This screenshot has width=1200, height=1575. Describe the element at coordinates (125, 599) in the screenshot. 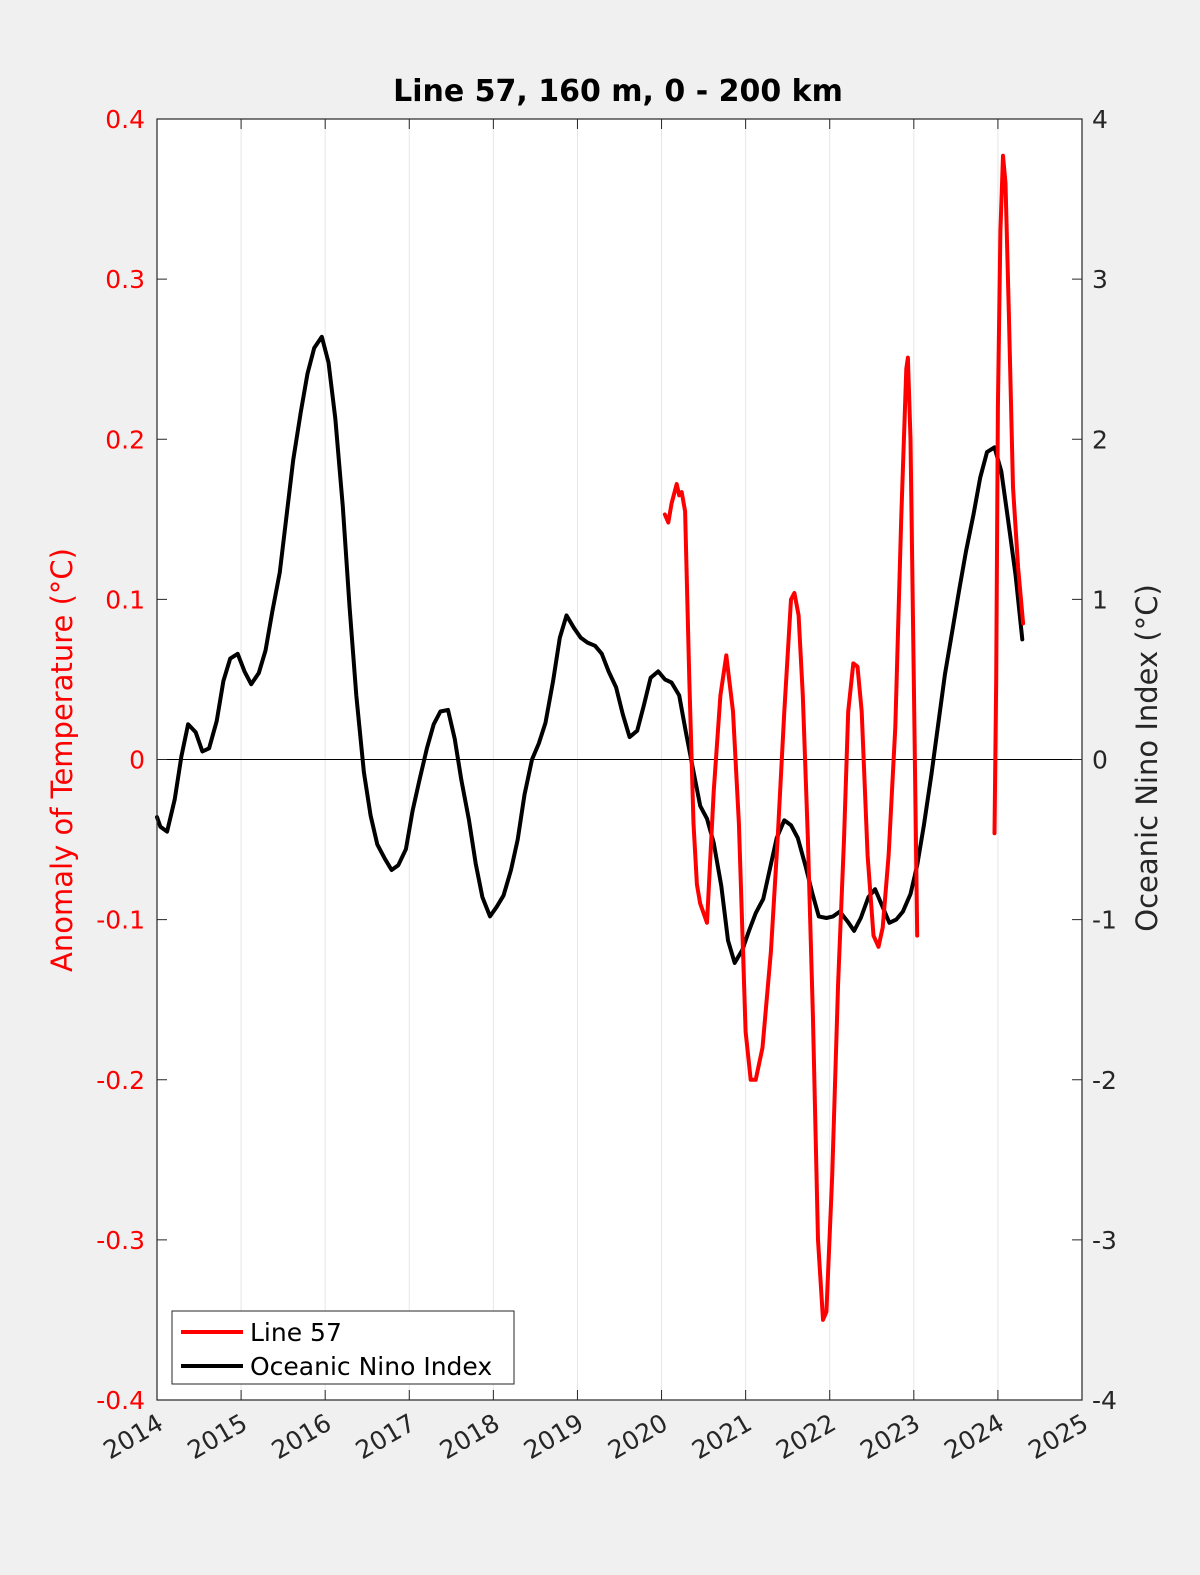

I see `y-tick-label-left: 0.1` at that location.